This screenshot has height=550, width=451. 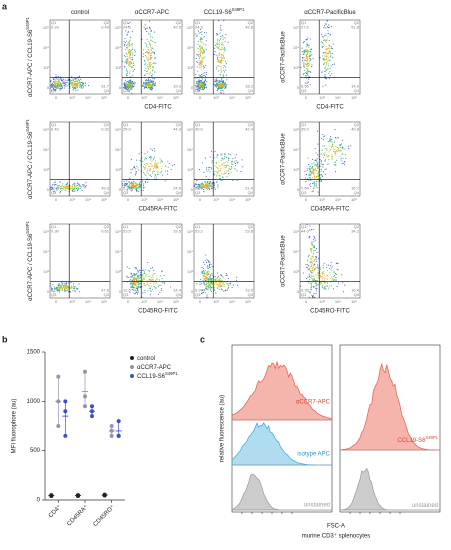 I want to click on y-axis-label: αCCR7-APC / CCL19-S6S49P1, so click(x=29, y=56).